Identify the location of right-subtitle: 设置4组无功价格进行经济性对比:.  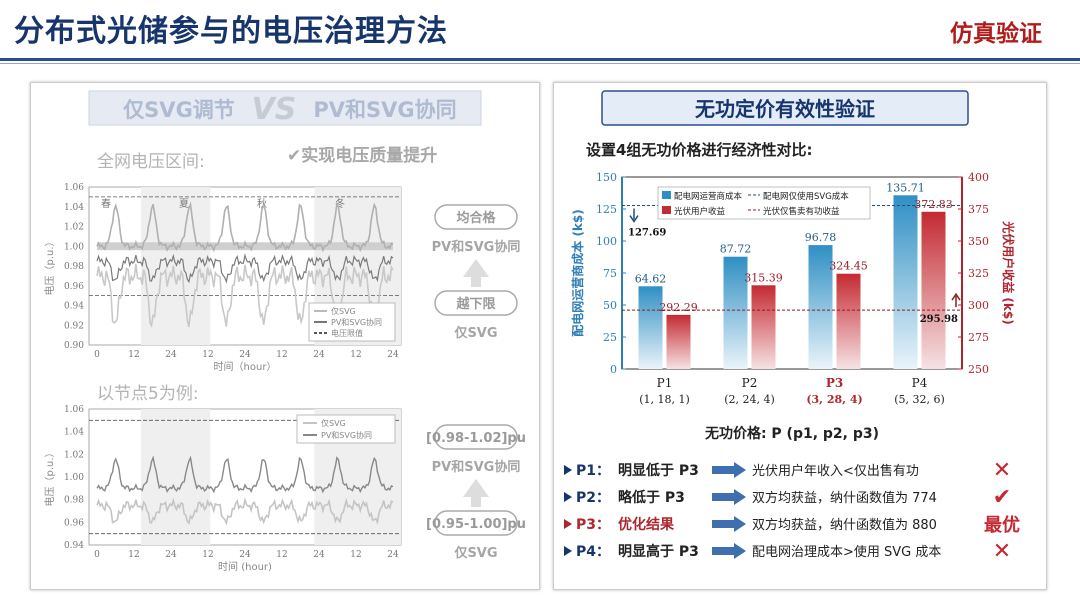
(699, 150).